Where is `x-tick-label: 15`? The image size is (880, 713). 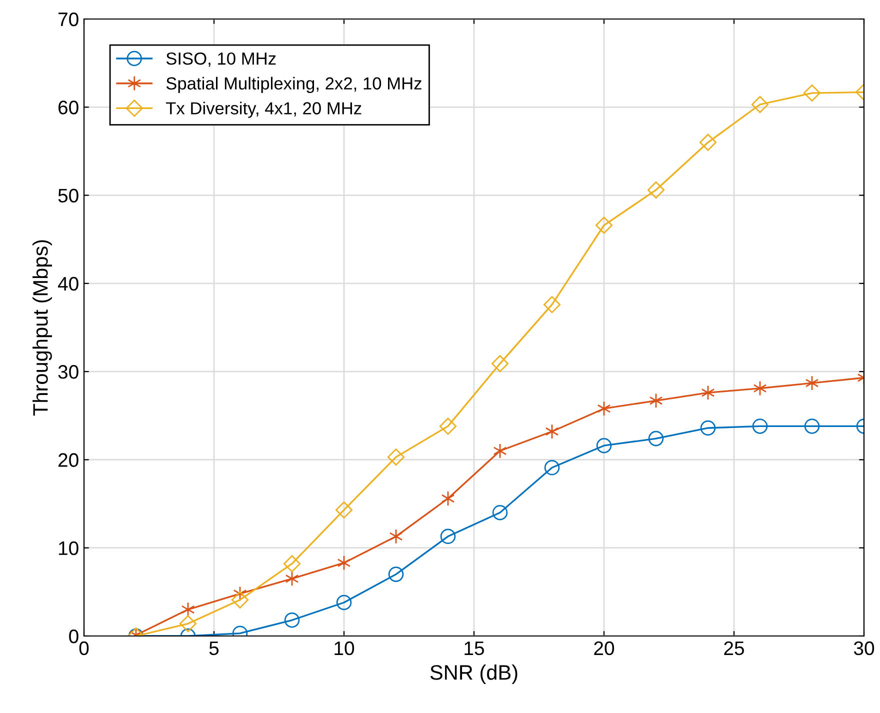
x-tick-label: 15 is located at coordinates (474, 649).